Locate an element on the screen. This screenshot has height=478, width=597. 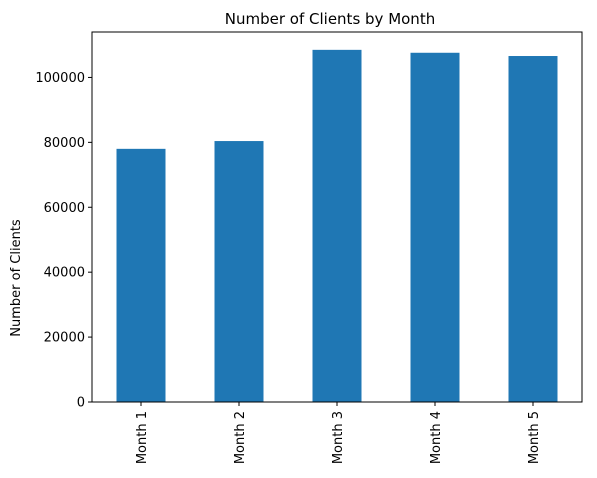
x-tick-label: Month 4 is located at coordinates (436, 437).